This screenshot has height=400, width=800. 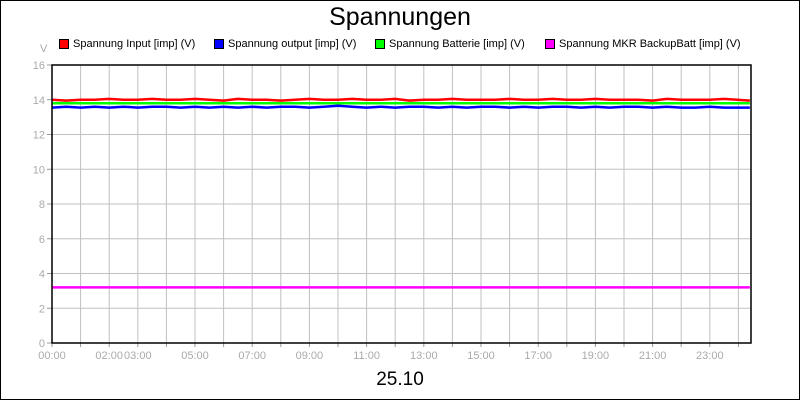 I want to click on legend-label: Spannung output [imp] (V), so click(x=292, y=44).